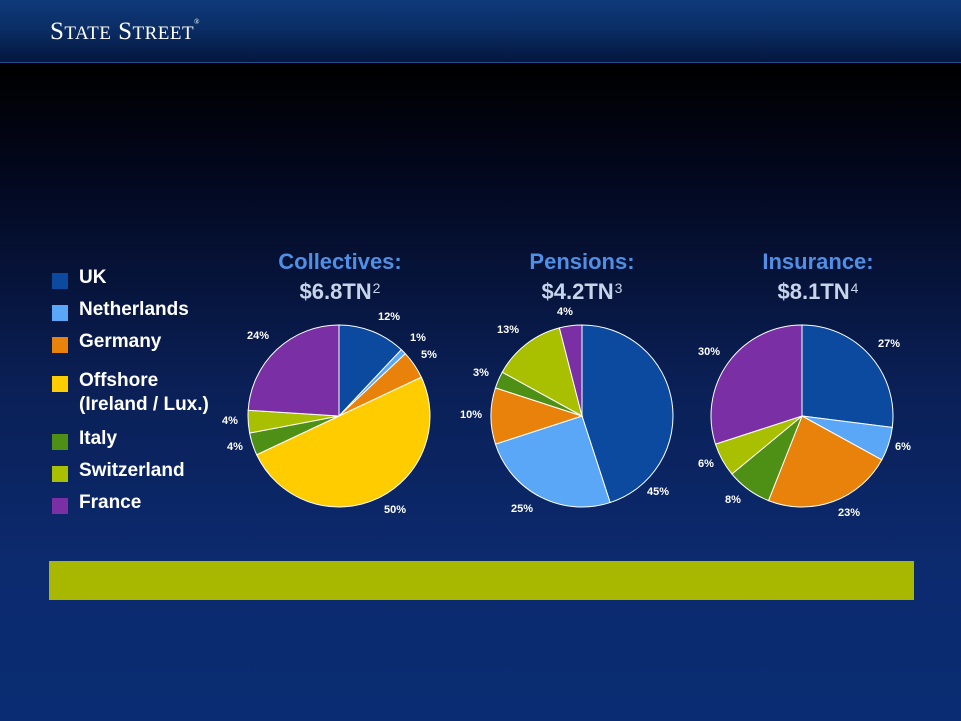  Describe the element at coordinates (340, 261) in the screenshot. I see `chart-name: Collectives:` at that location.